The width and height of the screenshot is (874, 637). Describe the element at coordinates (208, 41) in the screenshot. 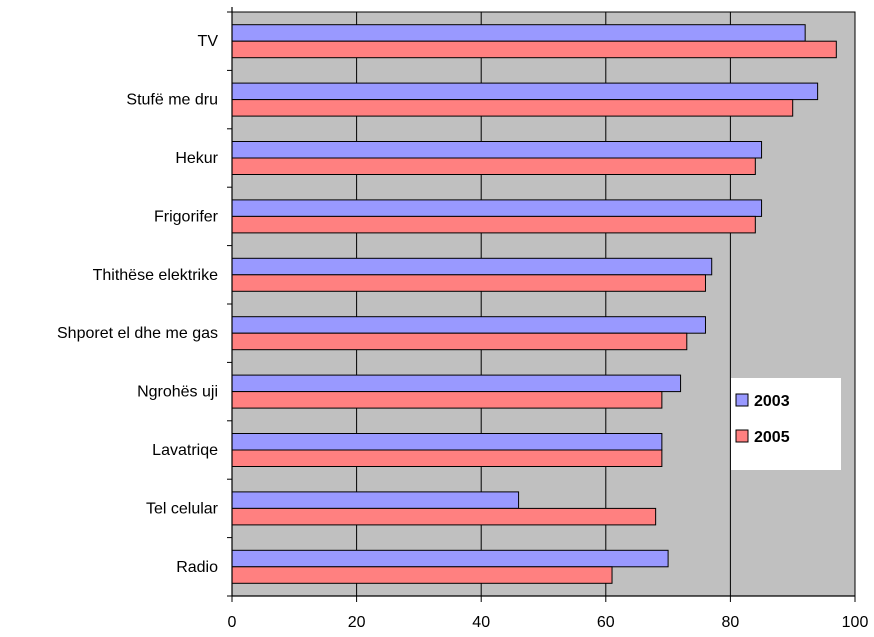

I see `category-label: TV` at that location.